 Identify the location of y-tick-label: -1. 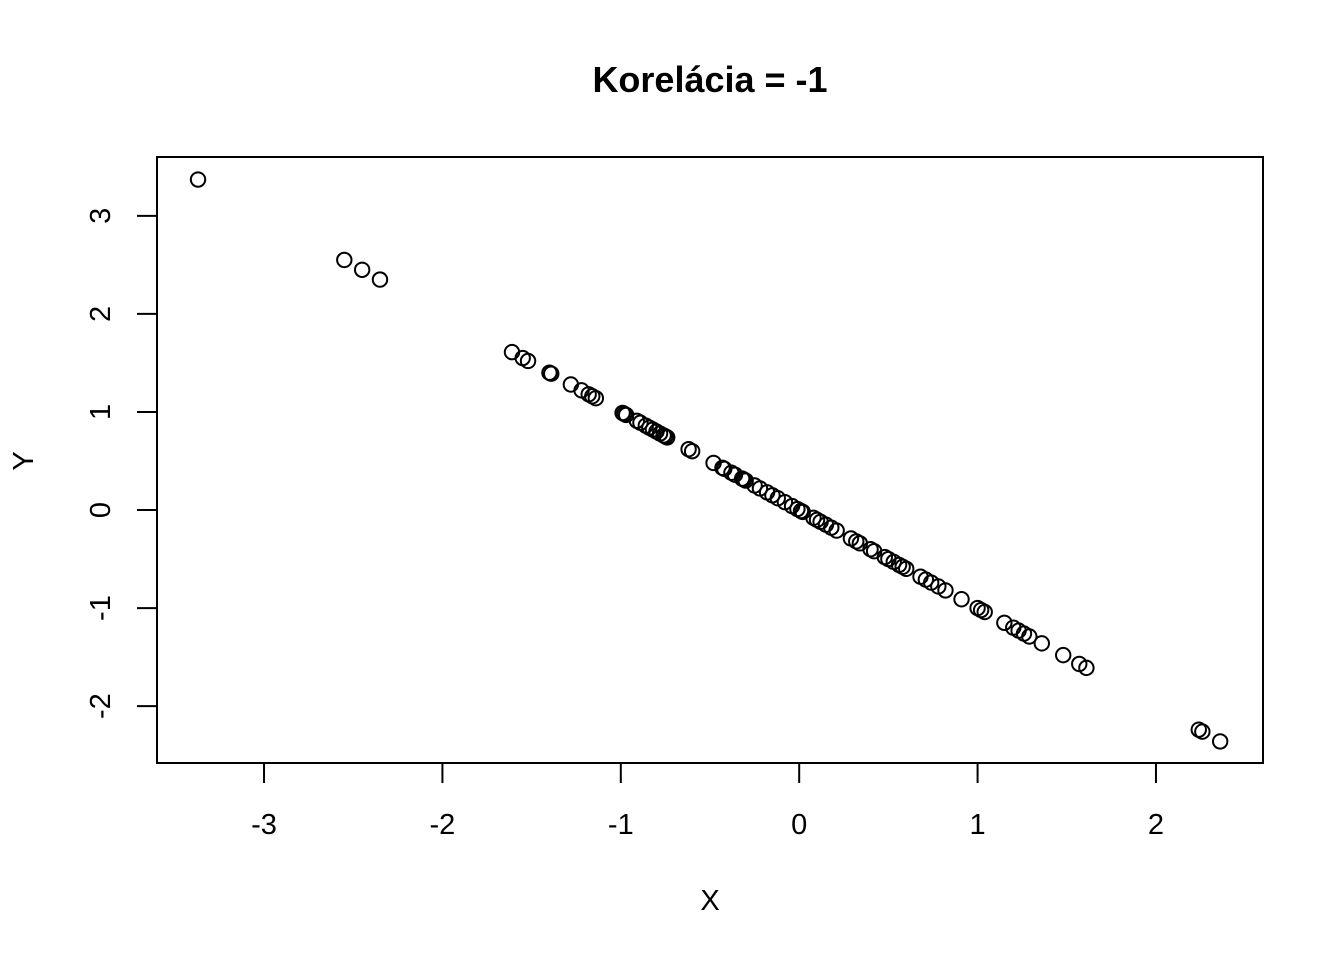
(101, 608).